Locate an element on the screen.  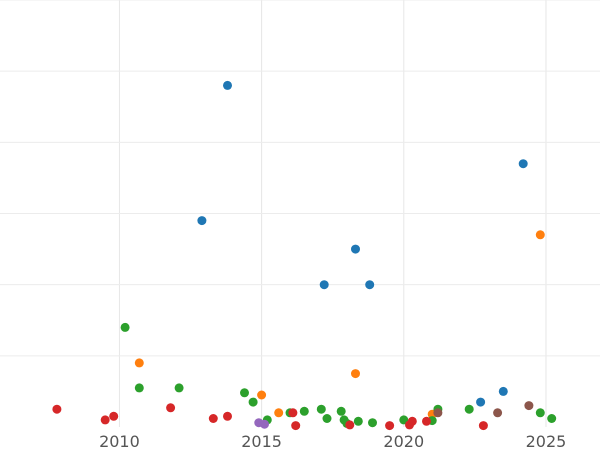
tick-label-layer: 2010 2015 2020 2025 is located at coordinates (332, 441).